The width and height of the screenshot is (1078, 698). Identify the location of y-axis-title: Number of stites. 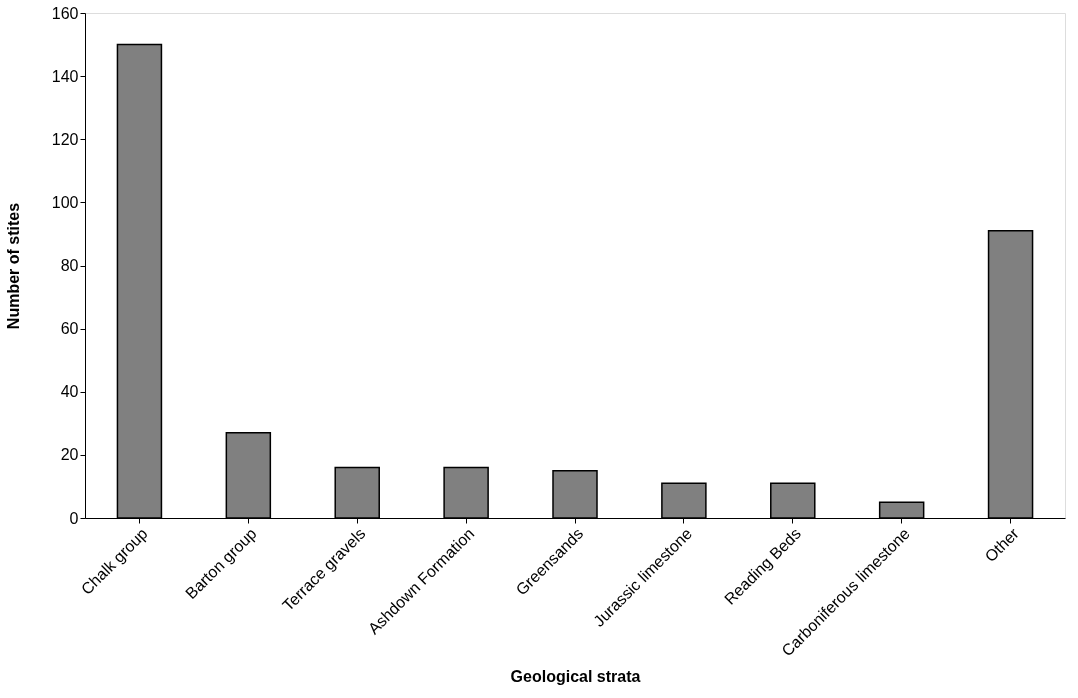
(13, 266).